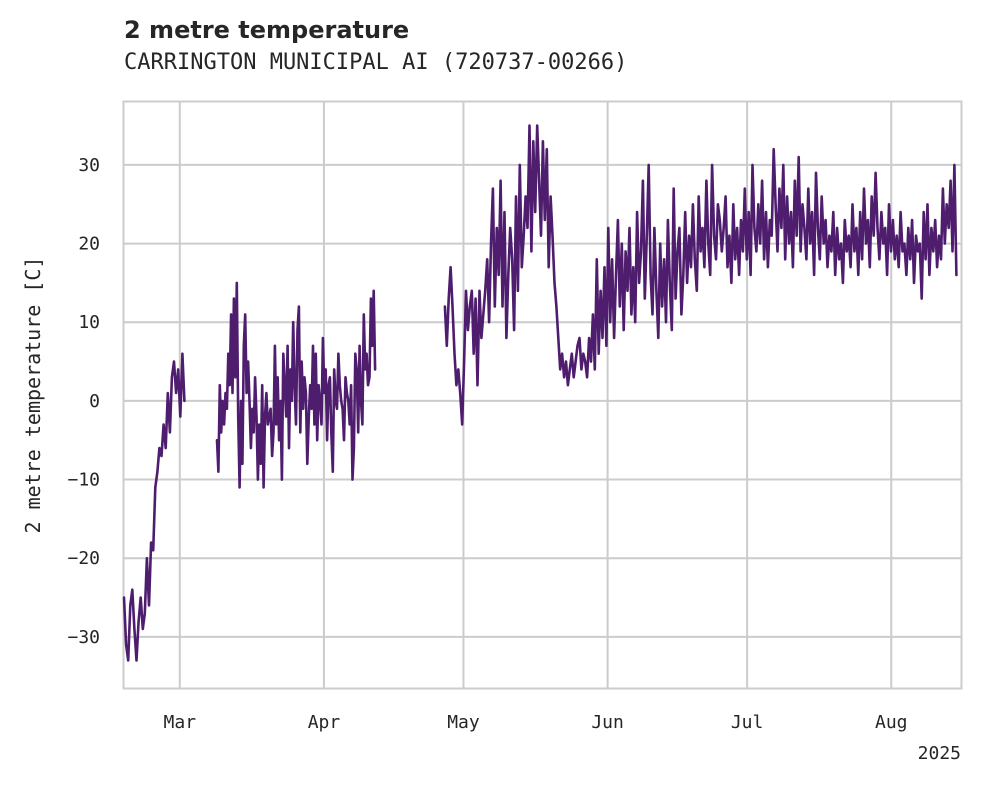  I want to click on y-axis-ticks: −30 −20 −10 0 10 20 30, so click(83, 401).